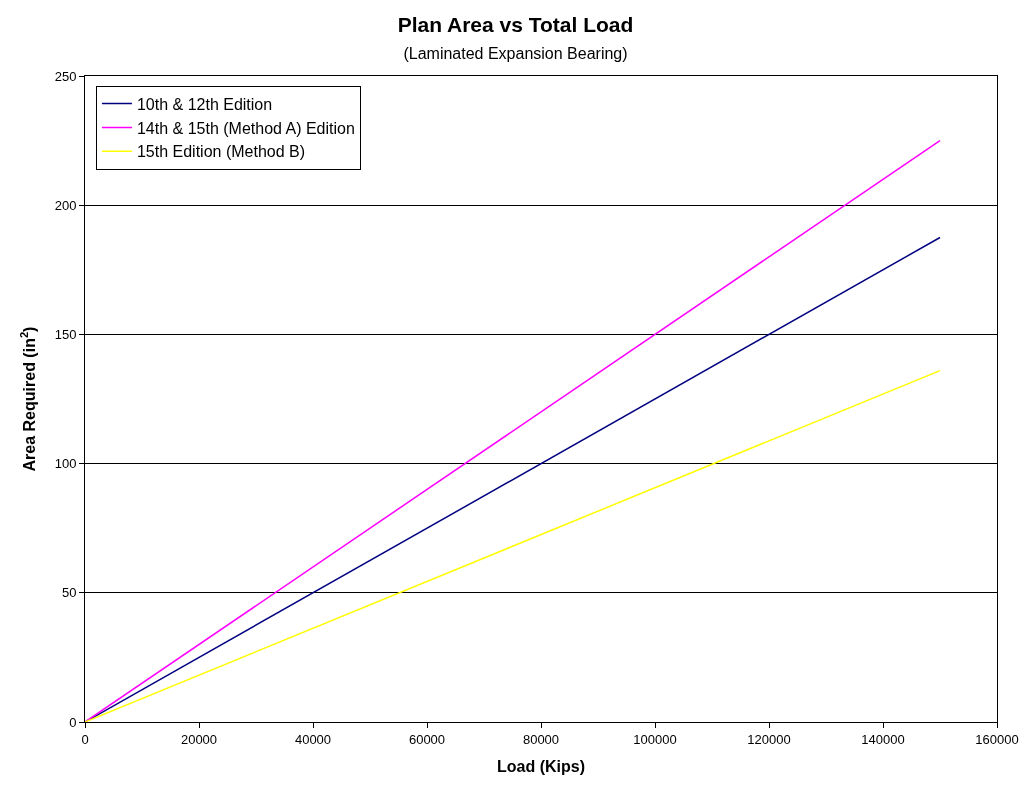  I want to click on chart-subtitle: (Laminated Expansion Bearing), so click(515, 54).